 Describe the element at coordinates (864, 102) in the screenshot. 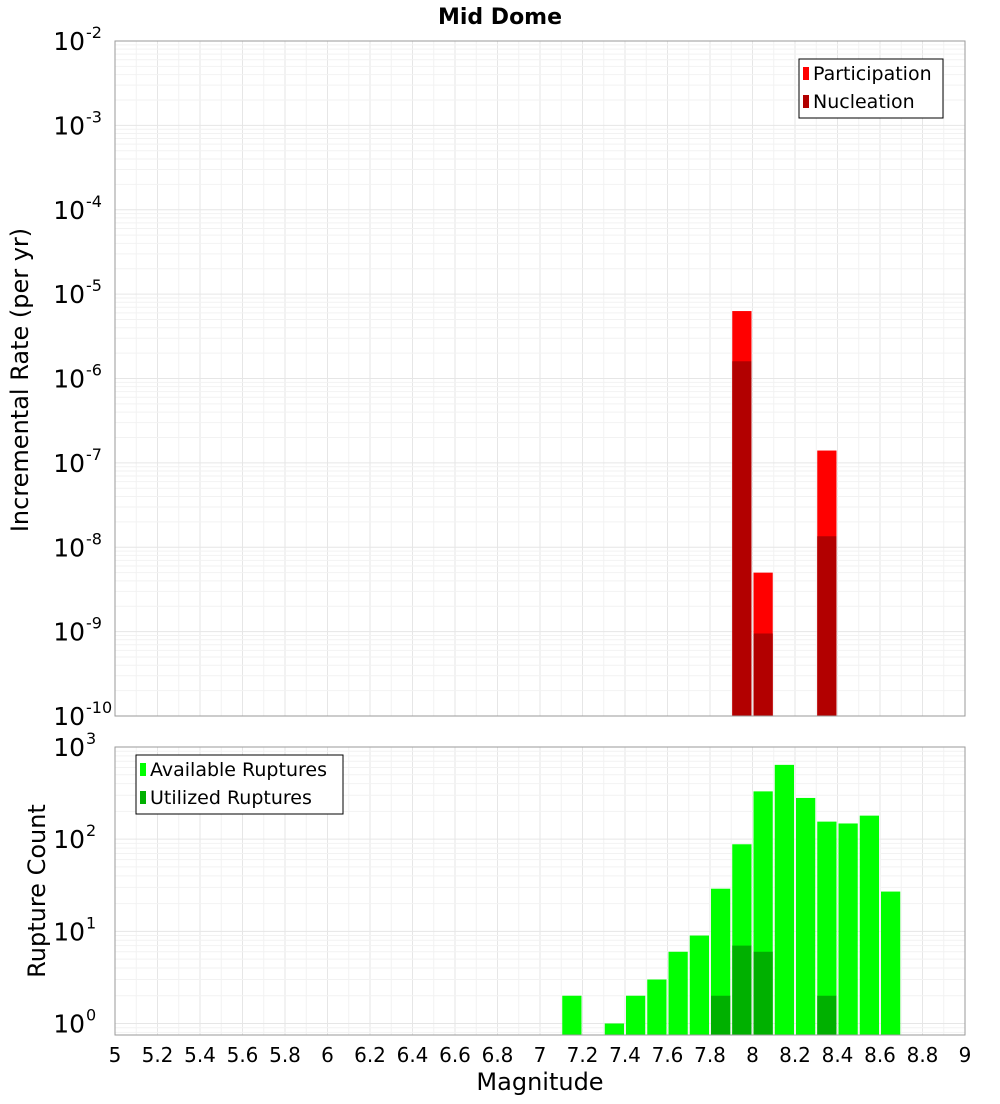

I see `legend-nucleation-label: Nucleation` at that location.